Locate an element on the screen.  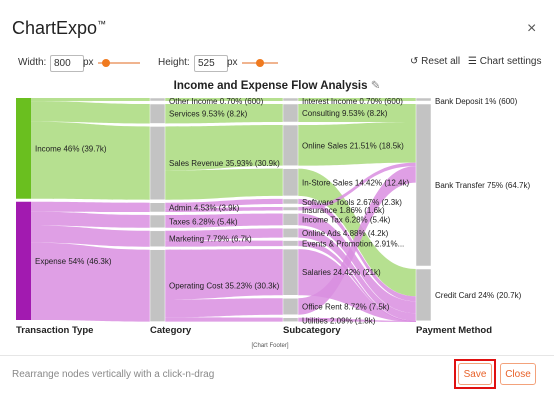
width-unit: px is located at coordinates (88, 62).